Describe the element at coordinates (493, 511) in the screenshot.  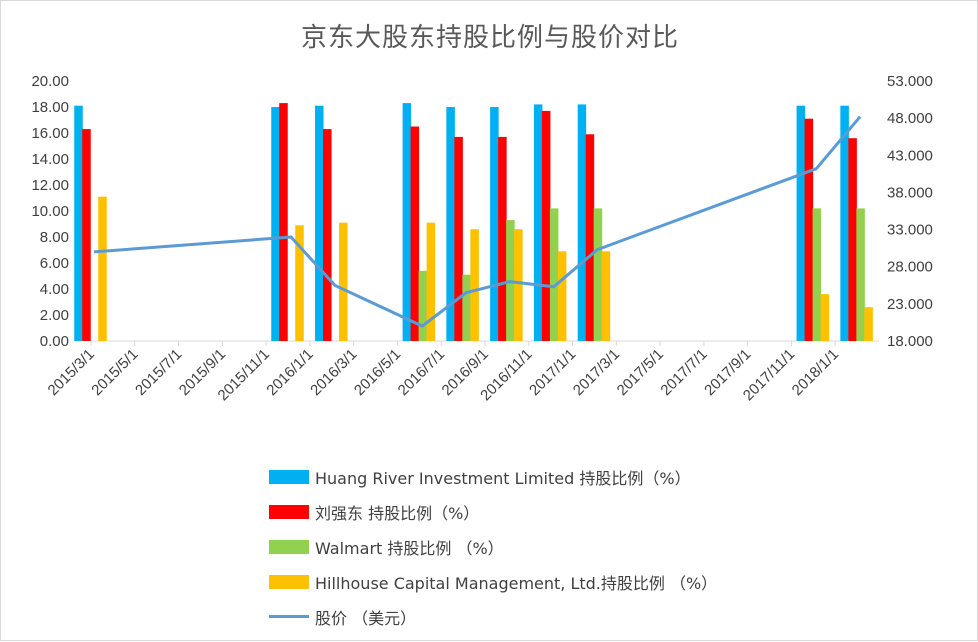
I see `legend-item: 刘强东 持股比例（%）` at that location.